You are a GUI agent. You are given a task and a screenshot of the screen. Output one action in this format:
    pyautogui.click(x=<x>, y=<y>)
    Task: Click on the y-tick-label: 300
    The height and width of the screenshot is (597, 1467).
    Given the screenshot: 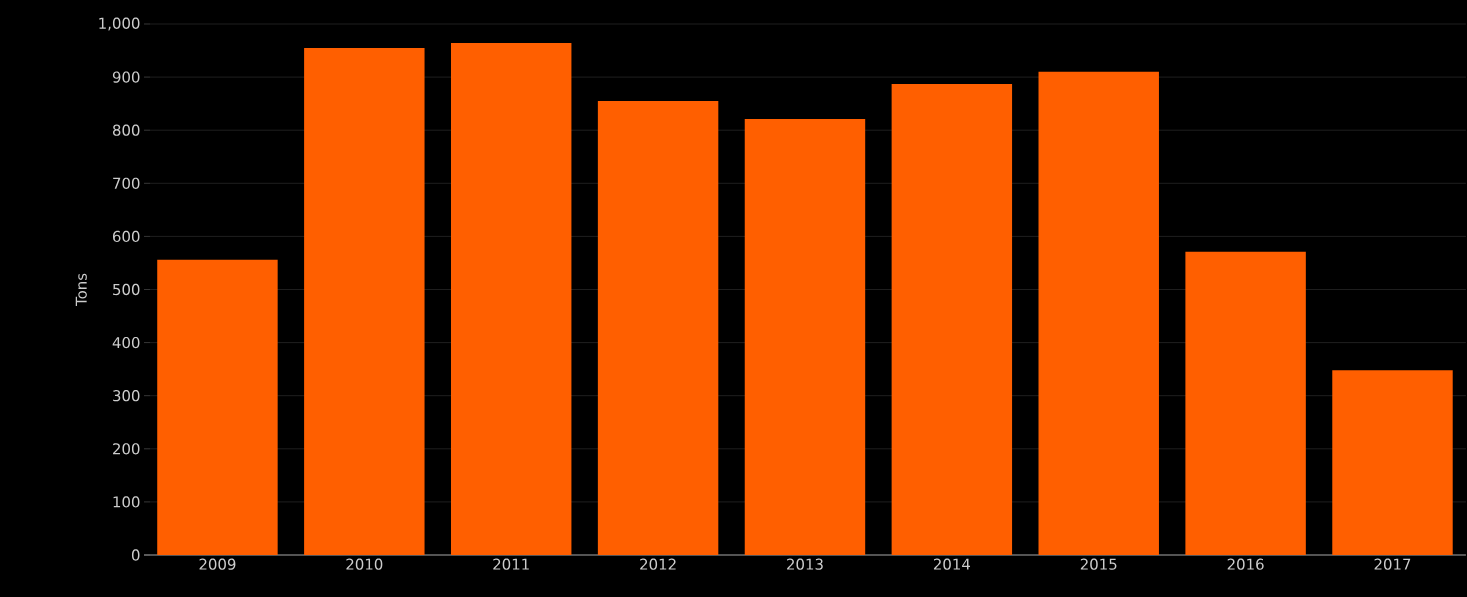 What is the action you would take?
    pyautogui.click(x=126, y=396)
    